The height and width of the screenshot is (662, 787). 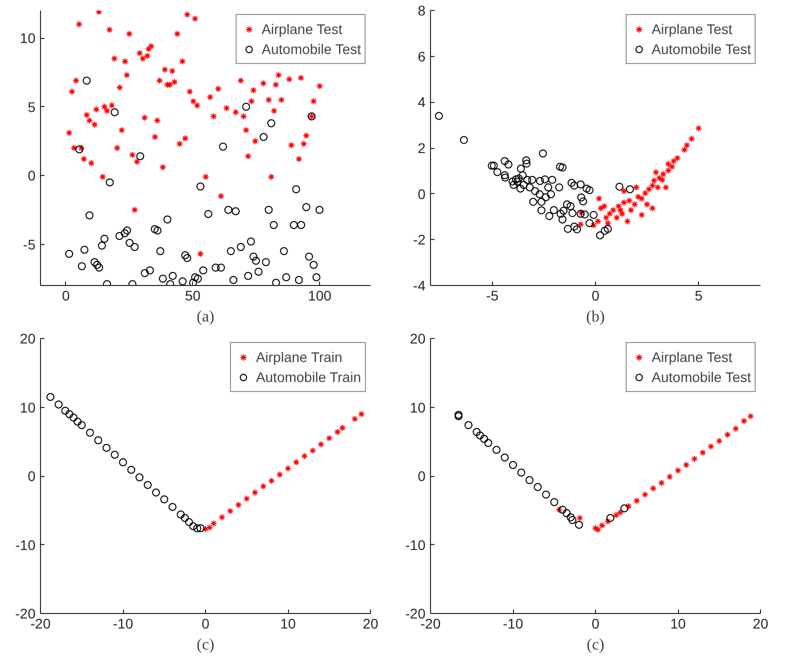 I want to click on y-tick-label: 2, so click(x=422, y=148).